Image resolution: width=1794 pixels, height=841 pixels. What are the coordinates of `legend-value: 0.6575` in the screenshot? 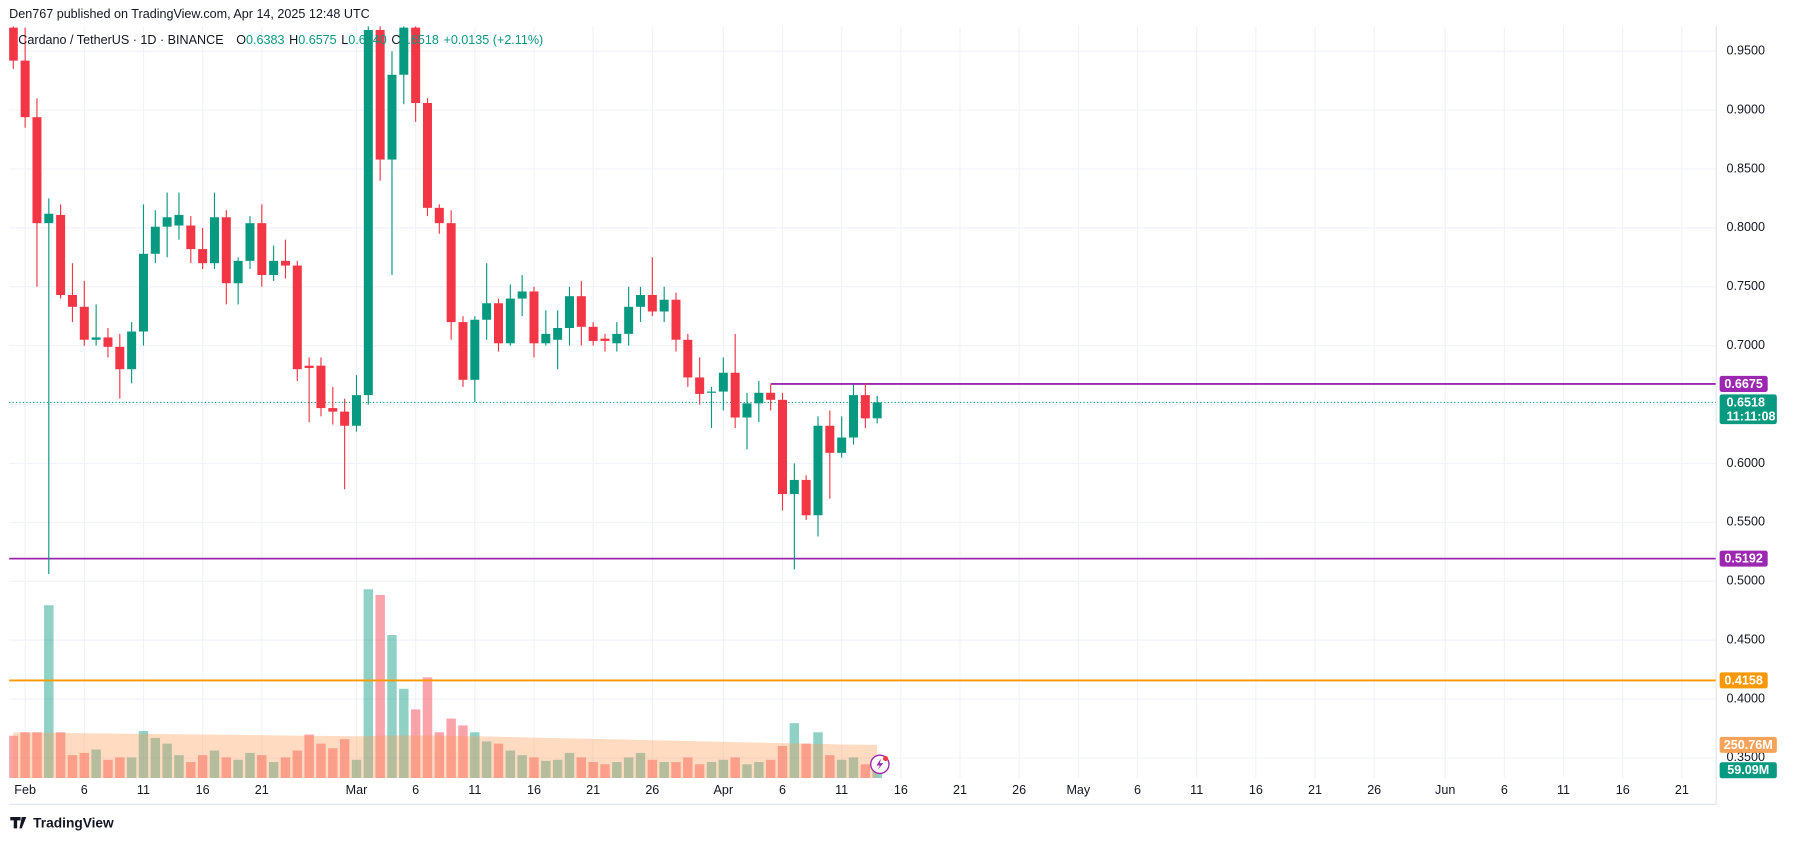 It's located at (317, 41).